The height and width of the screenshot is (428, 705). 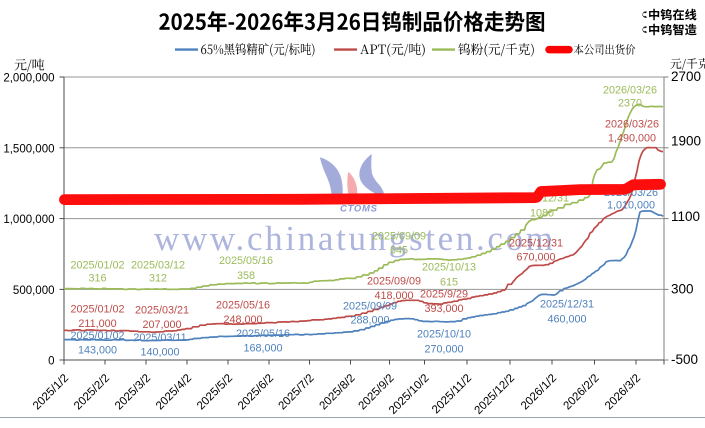 I want to click on svg-text: 500,000, so click(x=34, y=291).